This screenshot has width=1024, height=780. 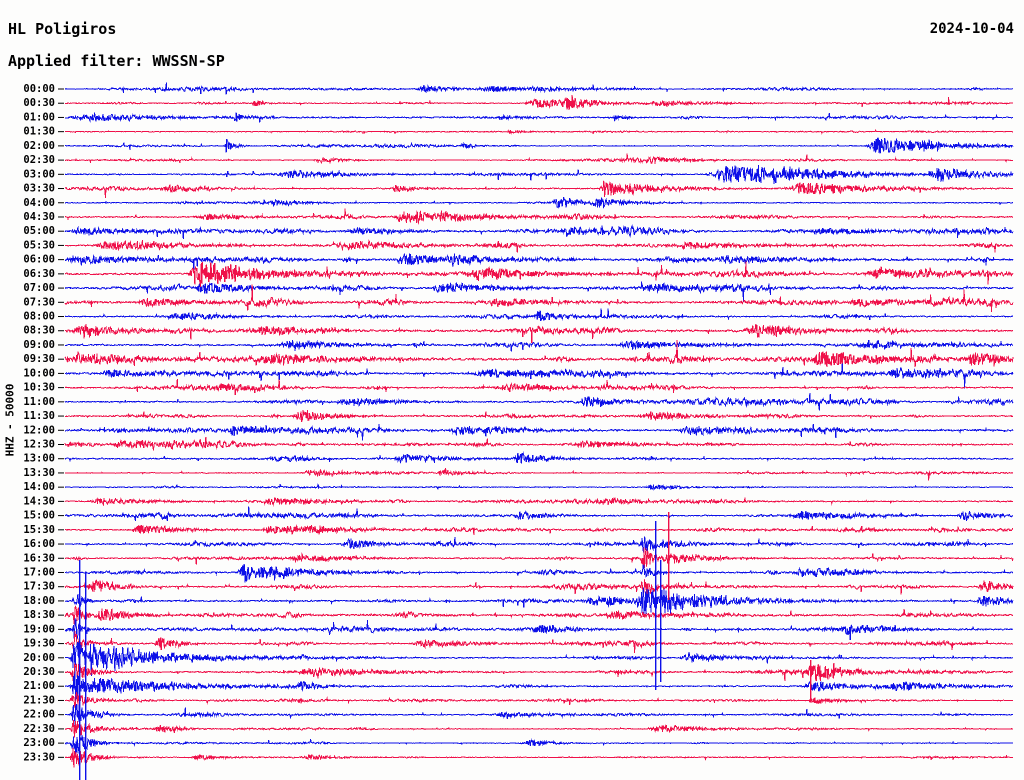 What do you see at coordinates (39, 644) in the screenshot?
I see `time-tick-label: 19:30` at bounding box center [39, 644].